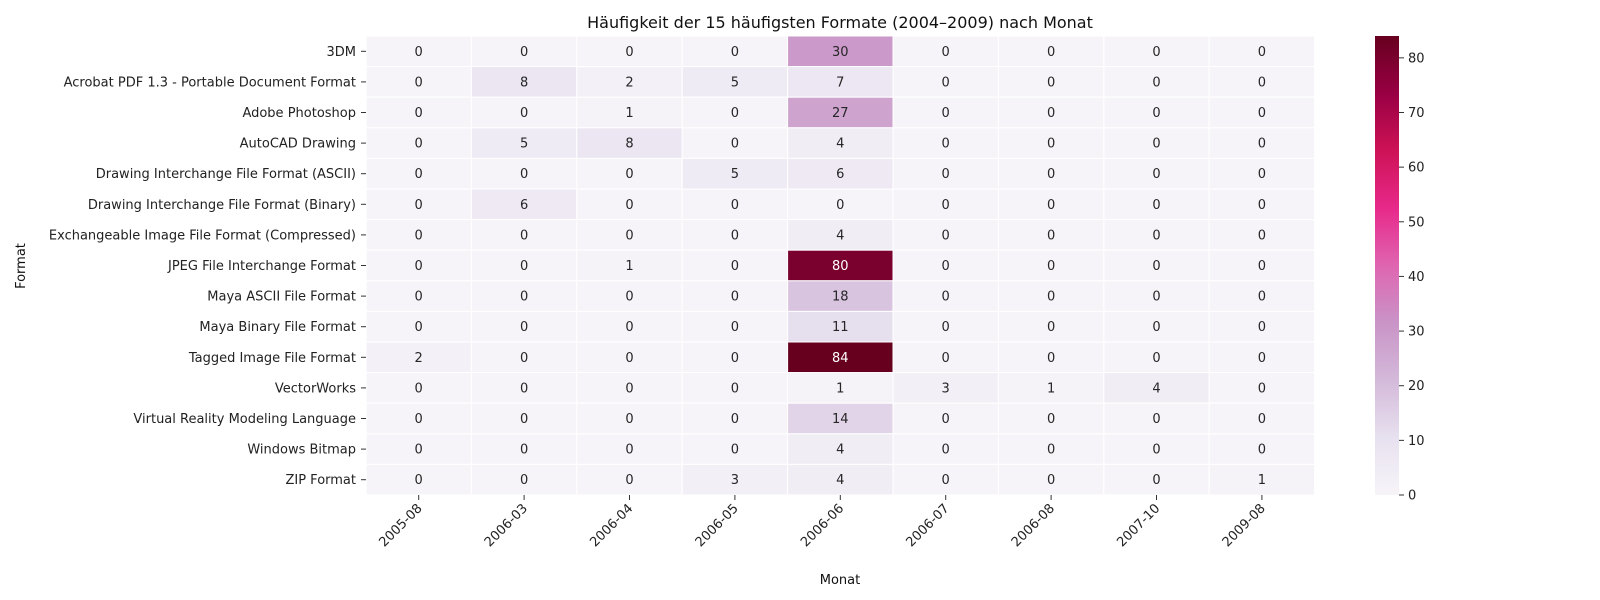 The width and height of the screenshot is (1600, 600). Describe the element at coordinates (226, 174) in the screenshot. I see `y-tick-label: Drawing Interchange File Format (ASCII)` at that location.